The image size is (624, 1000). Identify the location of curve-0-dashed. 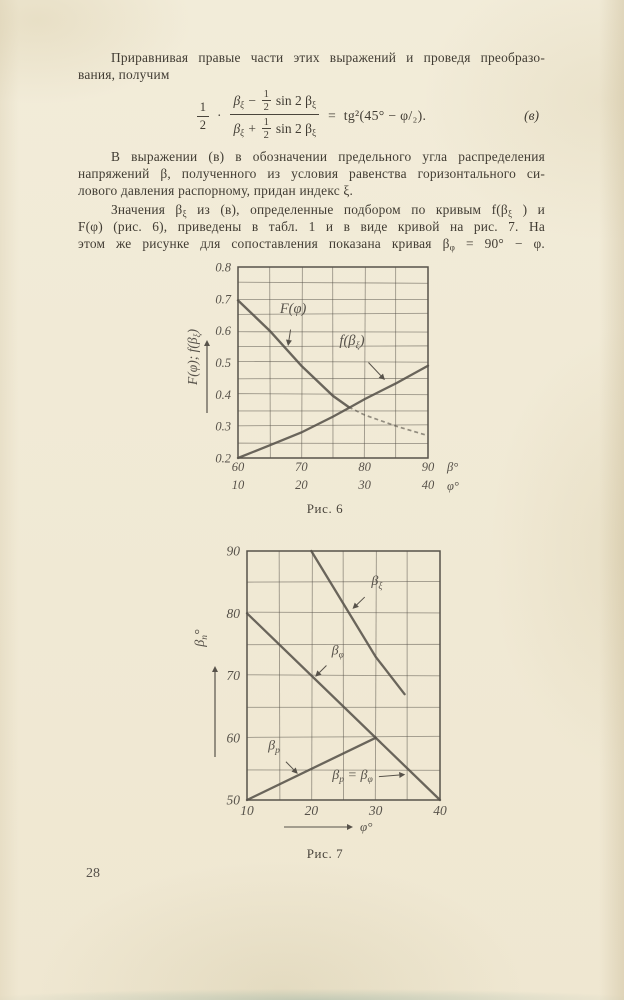
(388, 421).